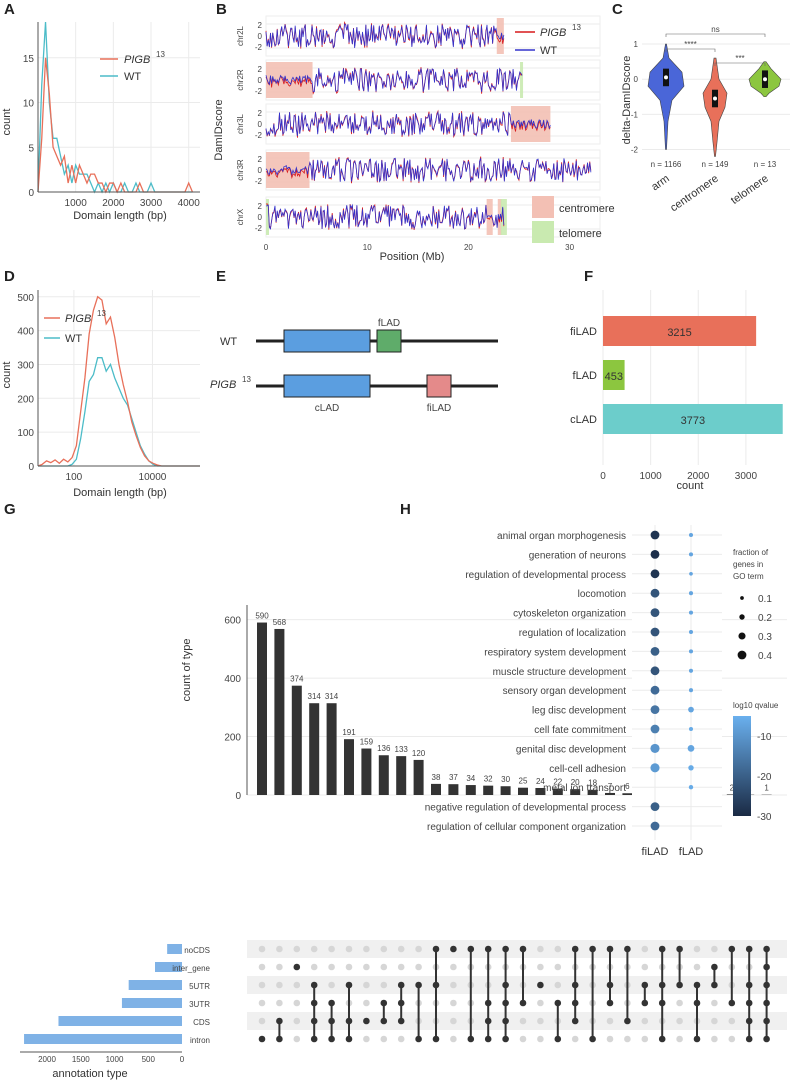 This screenshot has height=1080, width=795. I want to click on h-column-label: fLAD, so click(691, 852).